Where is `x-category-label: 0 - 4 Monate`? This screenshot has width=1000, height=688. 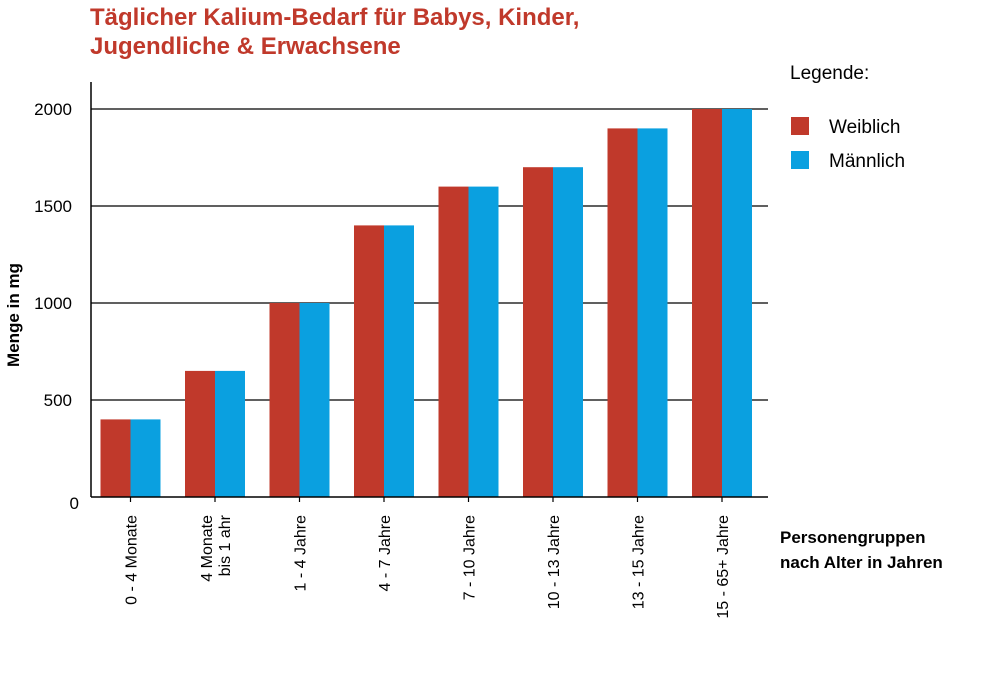
x-category-label: 0 - 4 Monate is located at coordinates (132, 560).